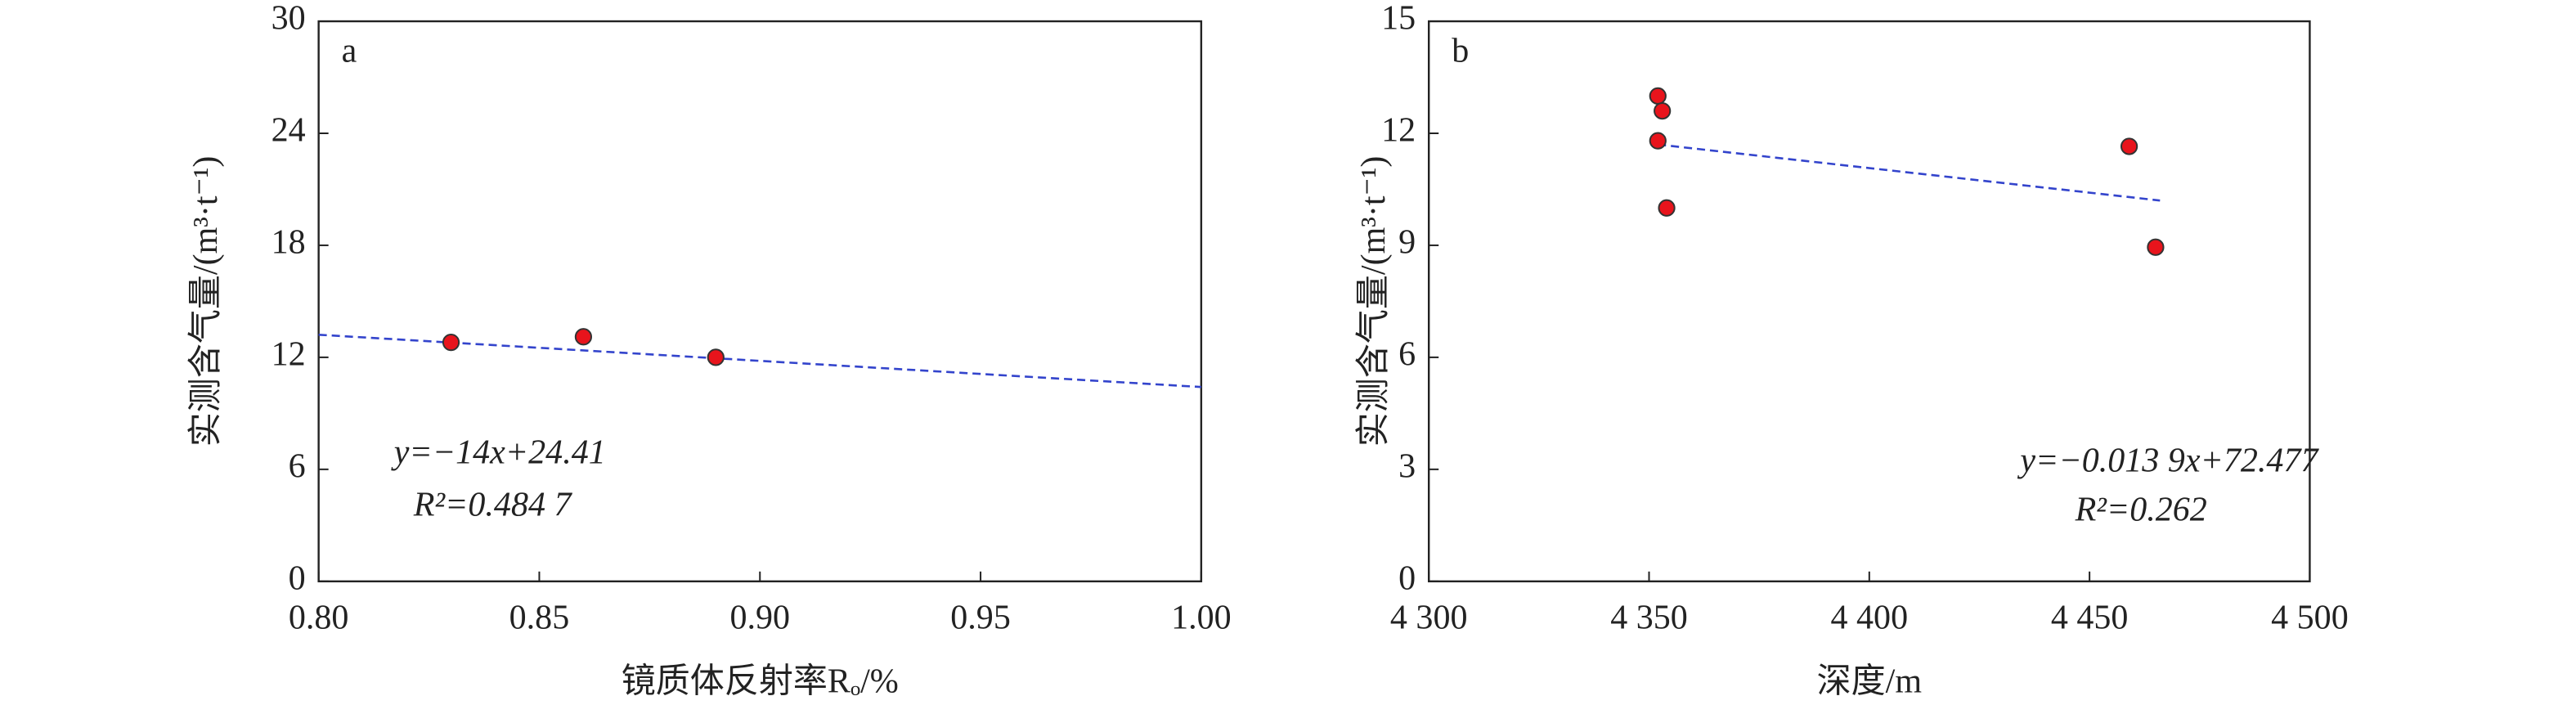 The image size is (2576, 714). What do you see at coordinates (1649, 618) in the screenshot?
I see `x-tick-label: 4 350` at bounding box center [1649, 618].